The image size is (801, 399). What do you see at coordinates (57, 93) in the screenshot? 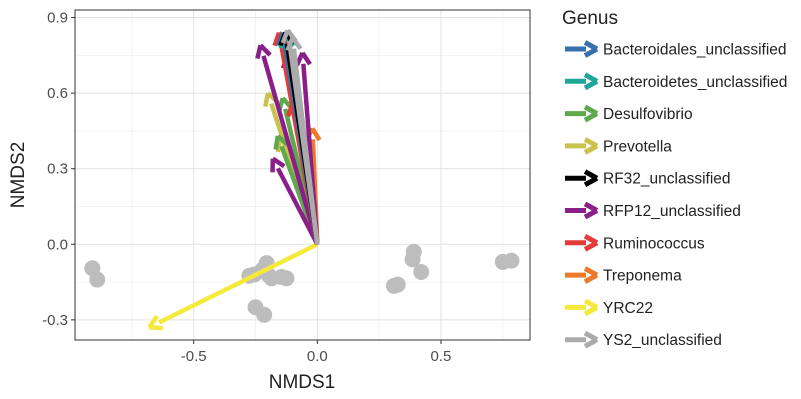
I see `y-tick-label: 0.6` at bounding box center [57, 93].